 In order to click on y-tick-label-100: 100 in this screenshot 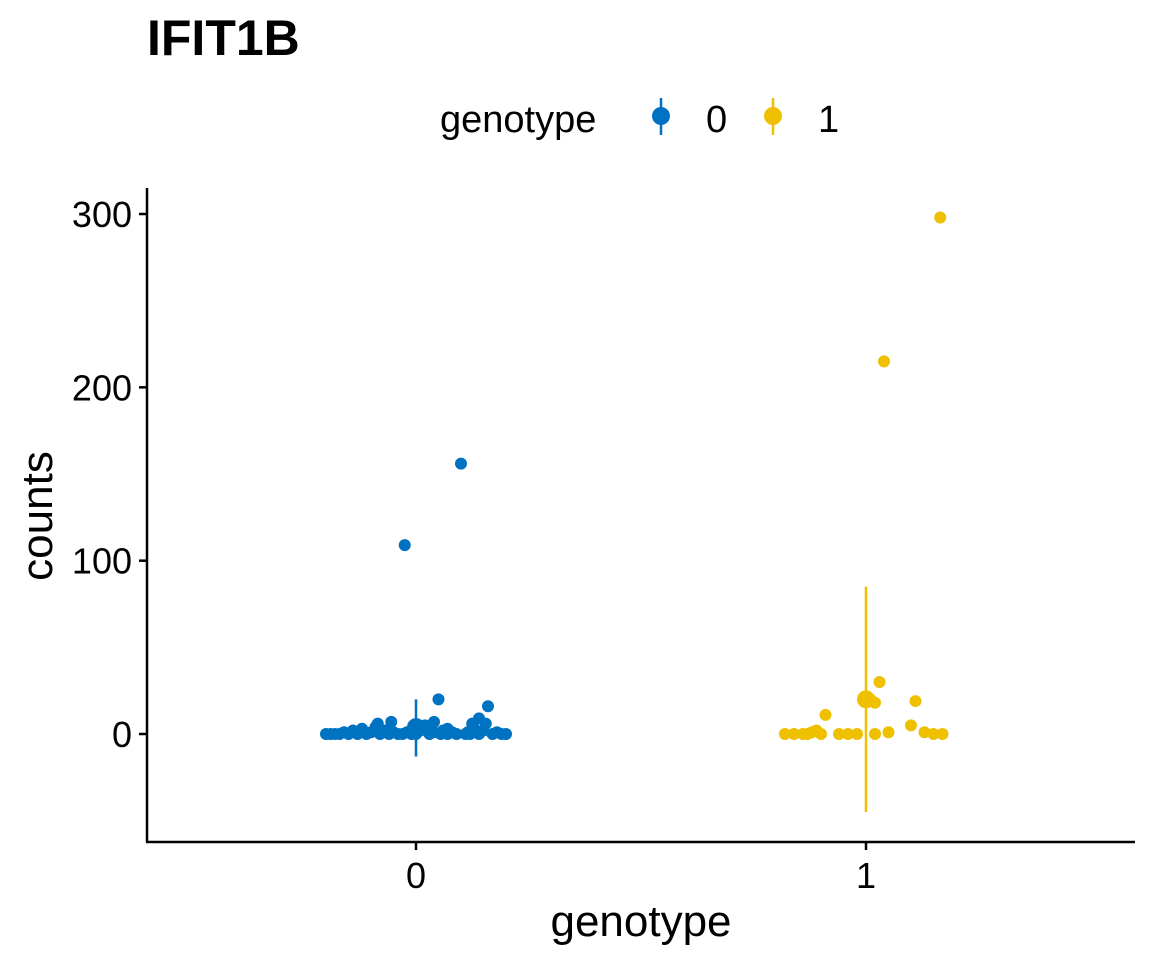, I will do `click(102, 561)`.